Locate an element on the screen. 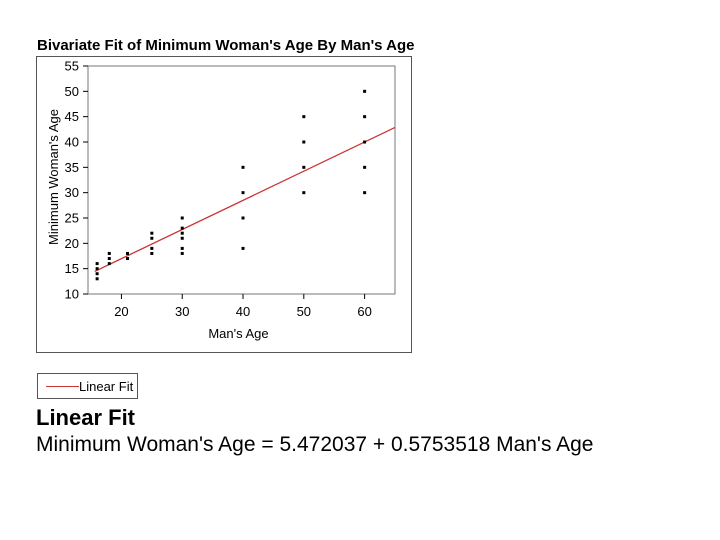 This screenshot has height=540, width=720. x-tick-label: 40 is located at coordinates (243, 311).